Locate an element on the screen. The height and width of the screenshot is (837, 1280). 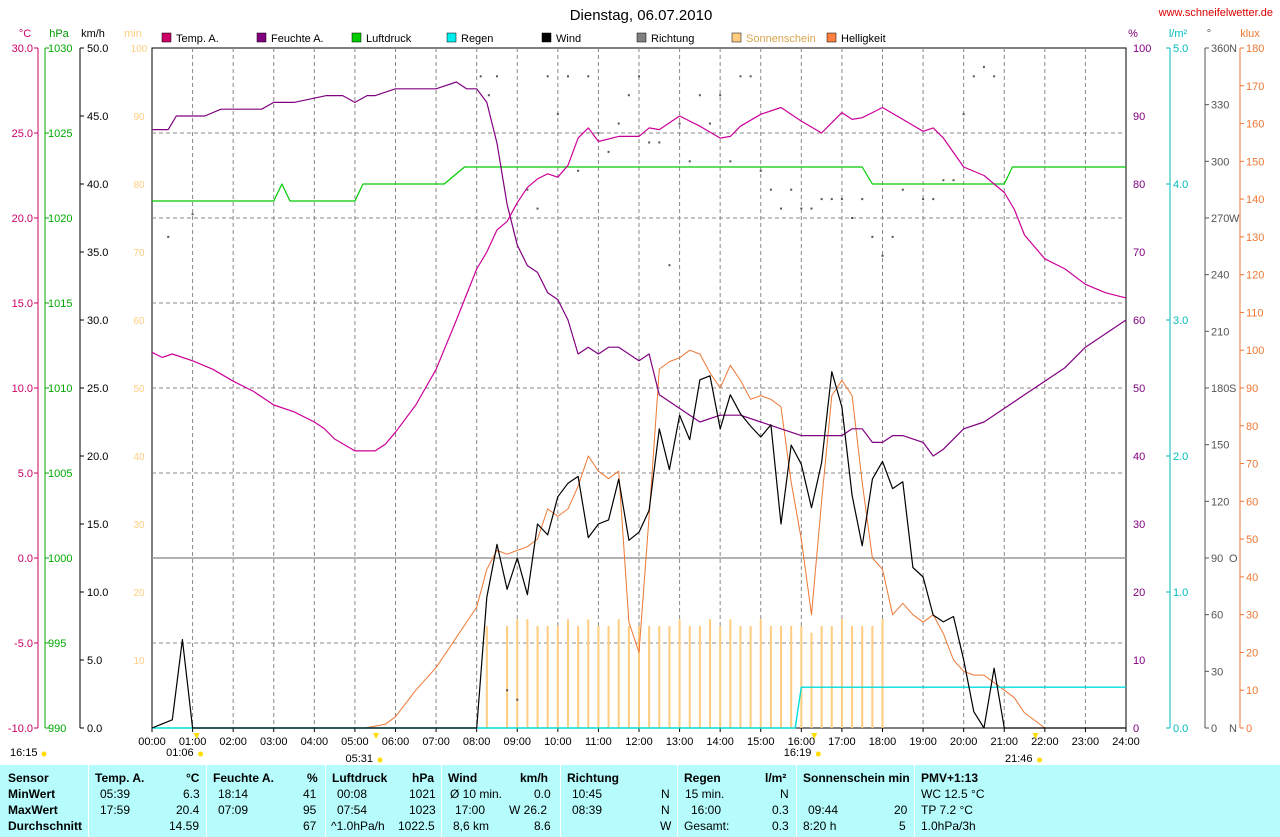
x-tick-label-4: 04:00 is located at coordinates (315, 742).